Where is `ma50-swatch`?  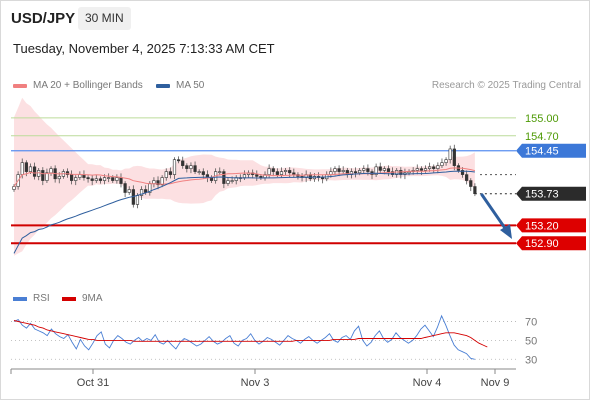 ma50-swatch is located at coordinates (163, 85).